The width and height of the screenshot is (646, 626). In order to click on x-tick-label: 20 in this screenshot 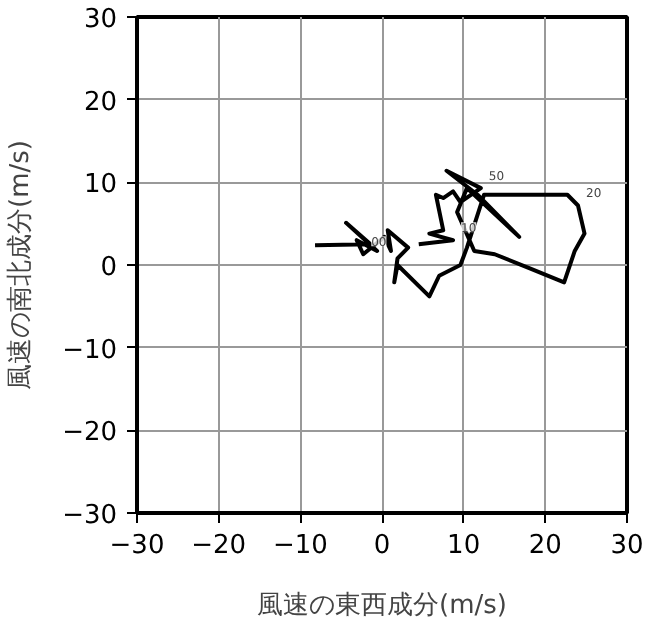, I will do `click(545, 546)`.